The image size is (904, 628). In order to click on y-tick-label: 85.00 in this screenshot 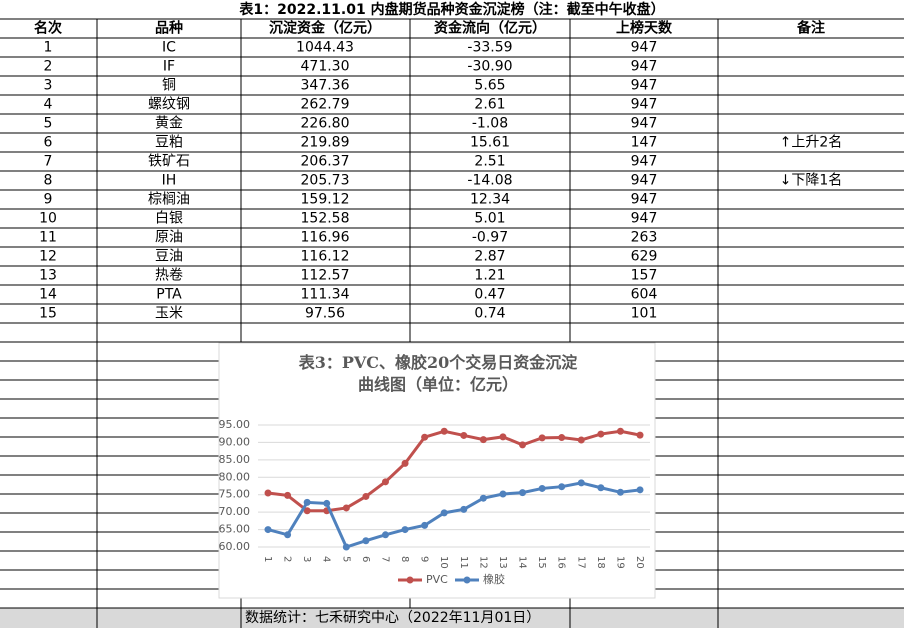, I will do `click(235, 459)`.